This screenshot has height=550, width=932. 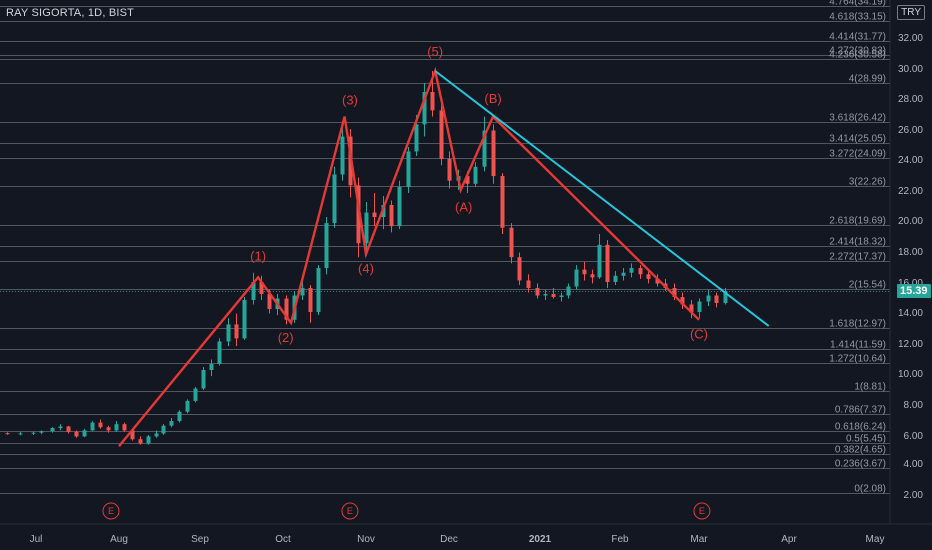 What do you see at coordinates (911, 12) in the screenshot?
I see `currency-selector: TRY` at bounding box center [911, 12].